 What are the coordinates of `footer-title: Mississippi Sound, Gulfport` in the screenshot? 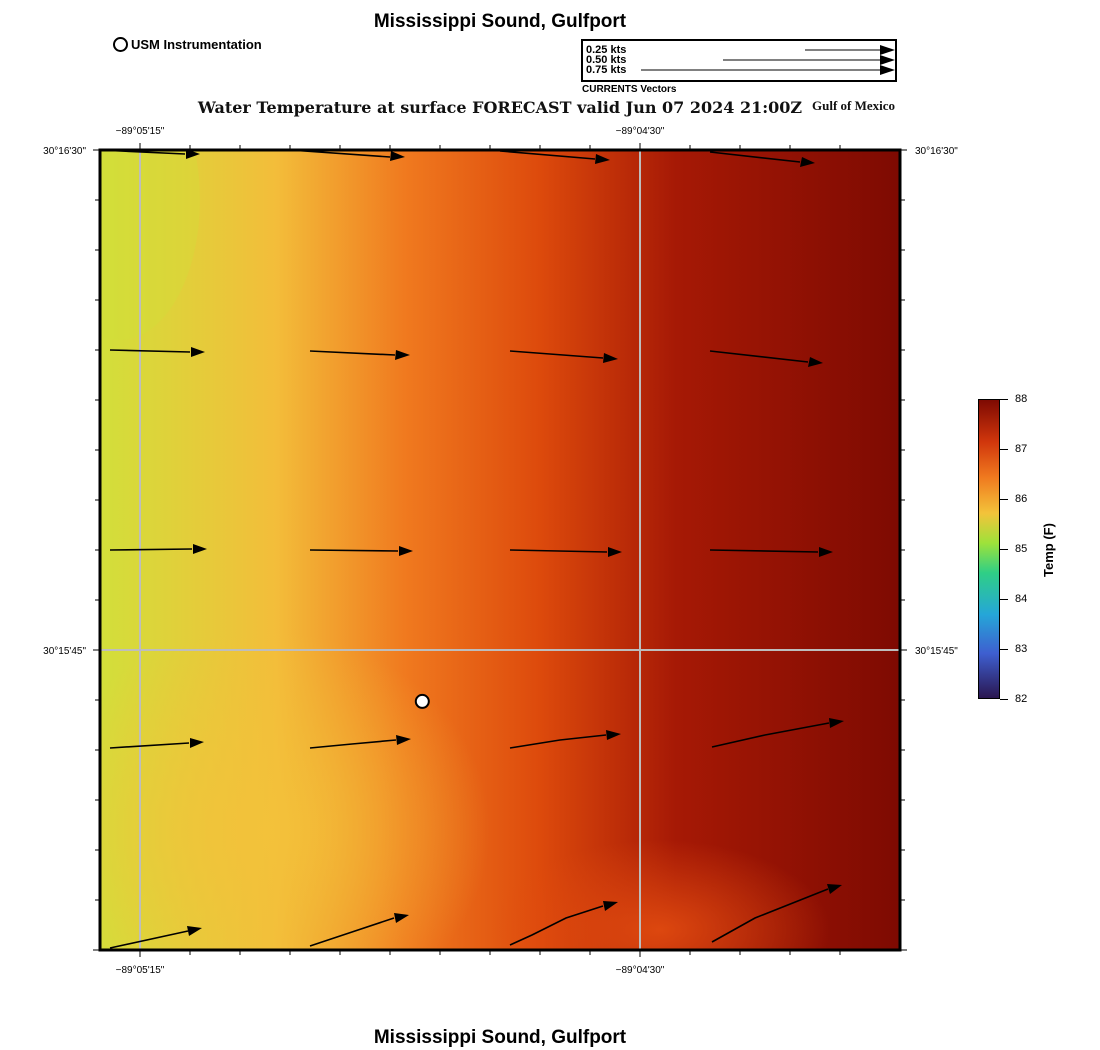 It's located at (500, 1037).